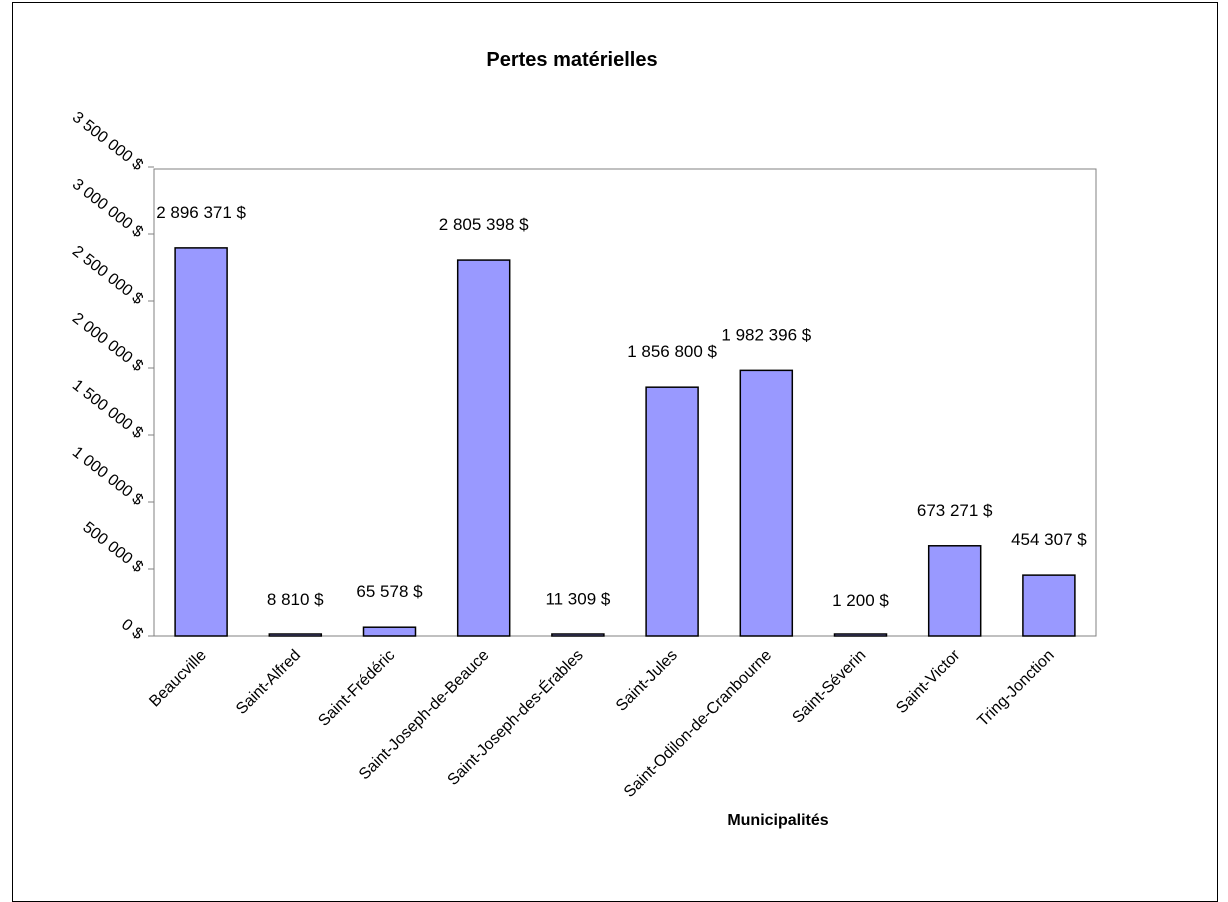 The image size is (1228, 902). Describe the element at coordinates (860, 600) in the screenshot. I see `data-label: 1 200 $` at that location.